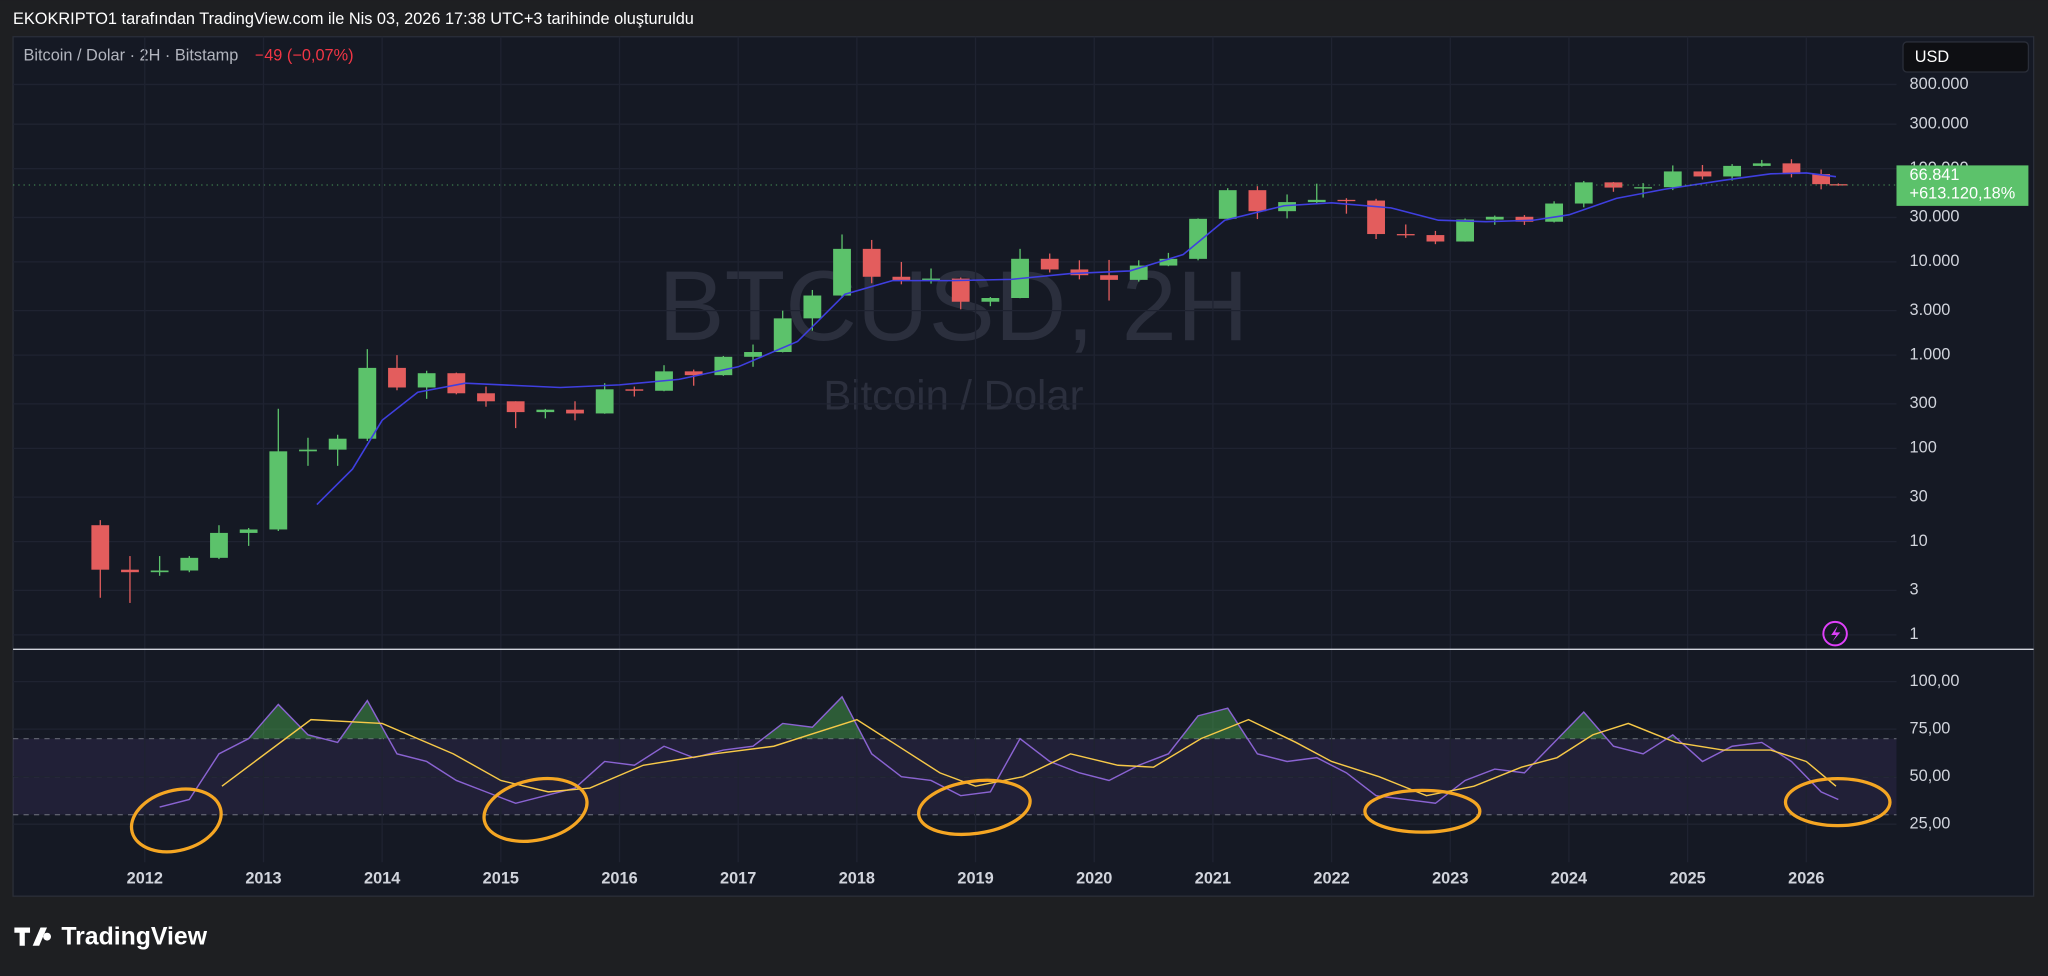 This screenshot has width=2048, height=976. Describe the element at coordinates (1569, 878) in the screenshot. I see `x-tick-label: 2024` at that location.